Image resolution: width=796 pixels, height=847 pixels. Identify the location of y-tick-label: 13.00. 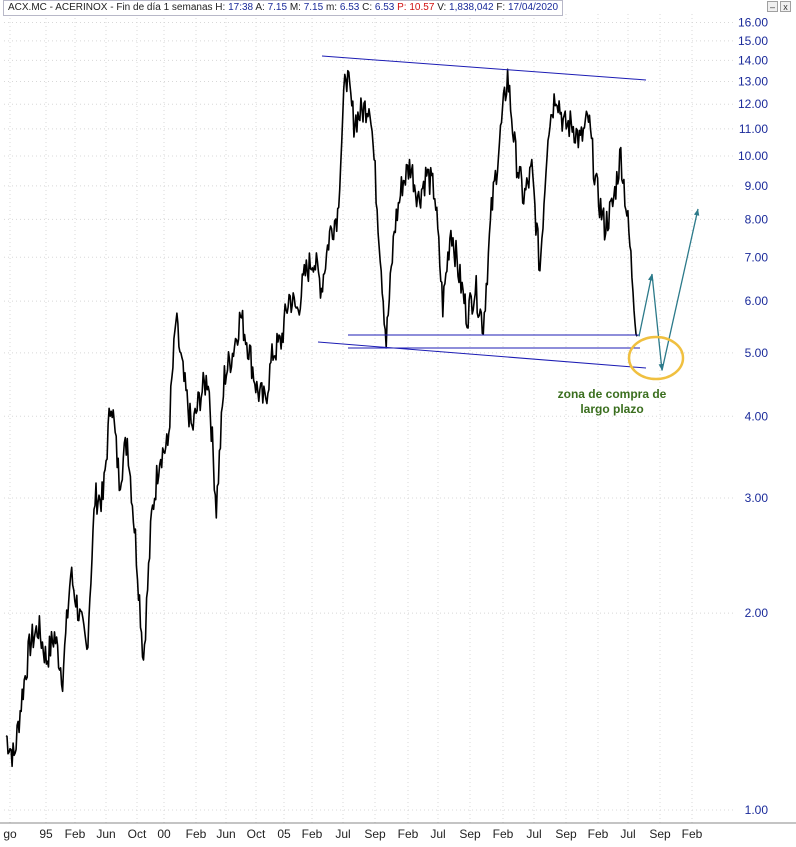
(753, 81).